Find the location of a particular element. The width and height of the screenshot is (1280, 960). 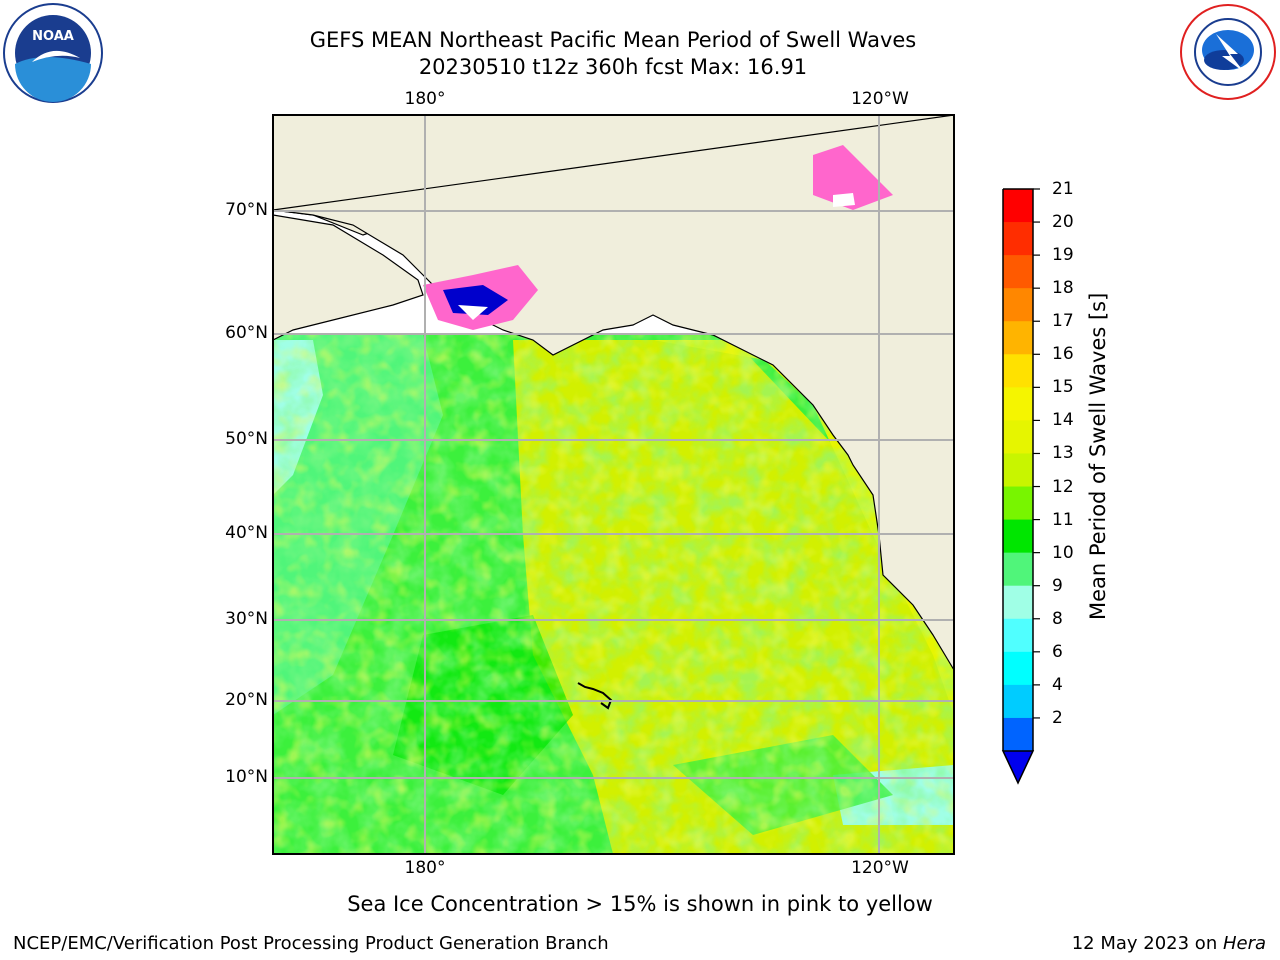

sea-ice-canada is located at coordinates (853, 177).